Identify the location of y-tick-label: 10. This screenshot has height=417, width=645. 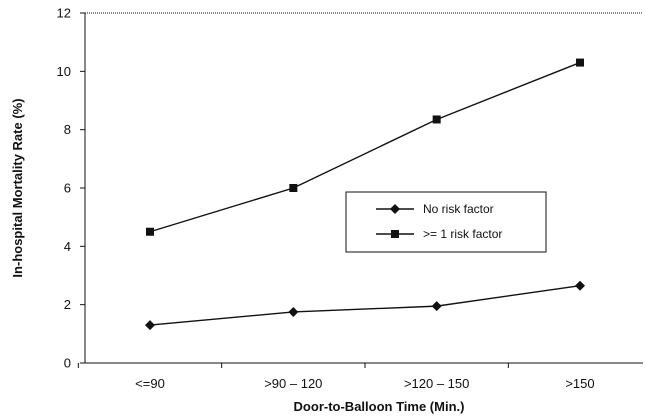
(64, 71).